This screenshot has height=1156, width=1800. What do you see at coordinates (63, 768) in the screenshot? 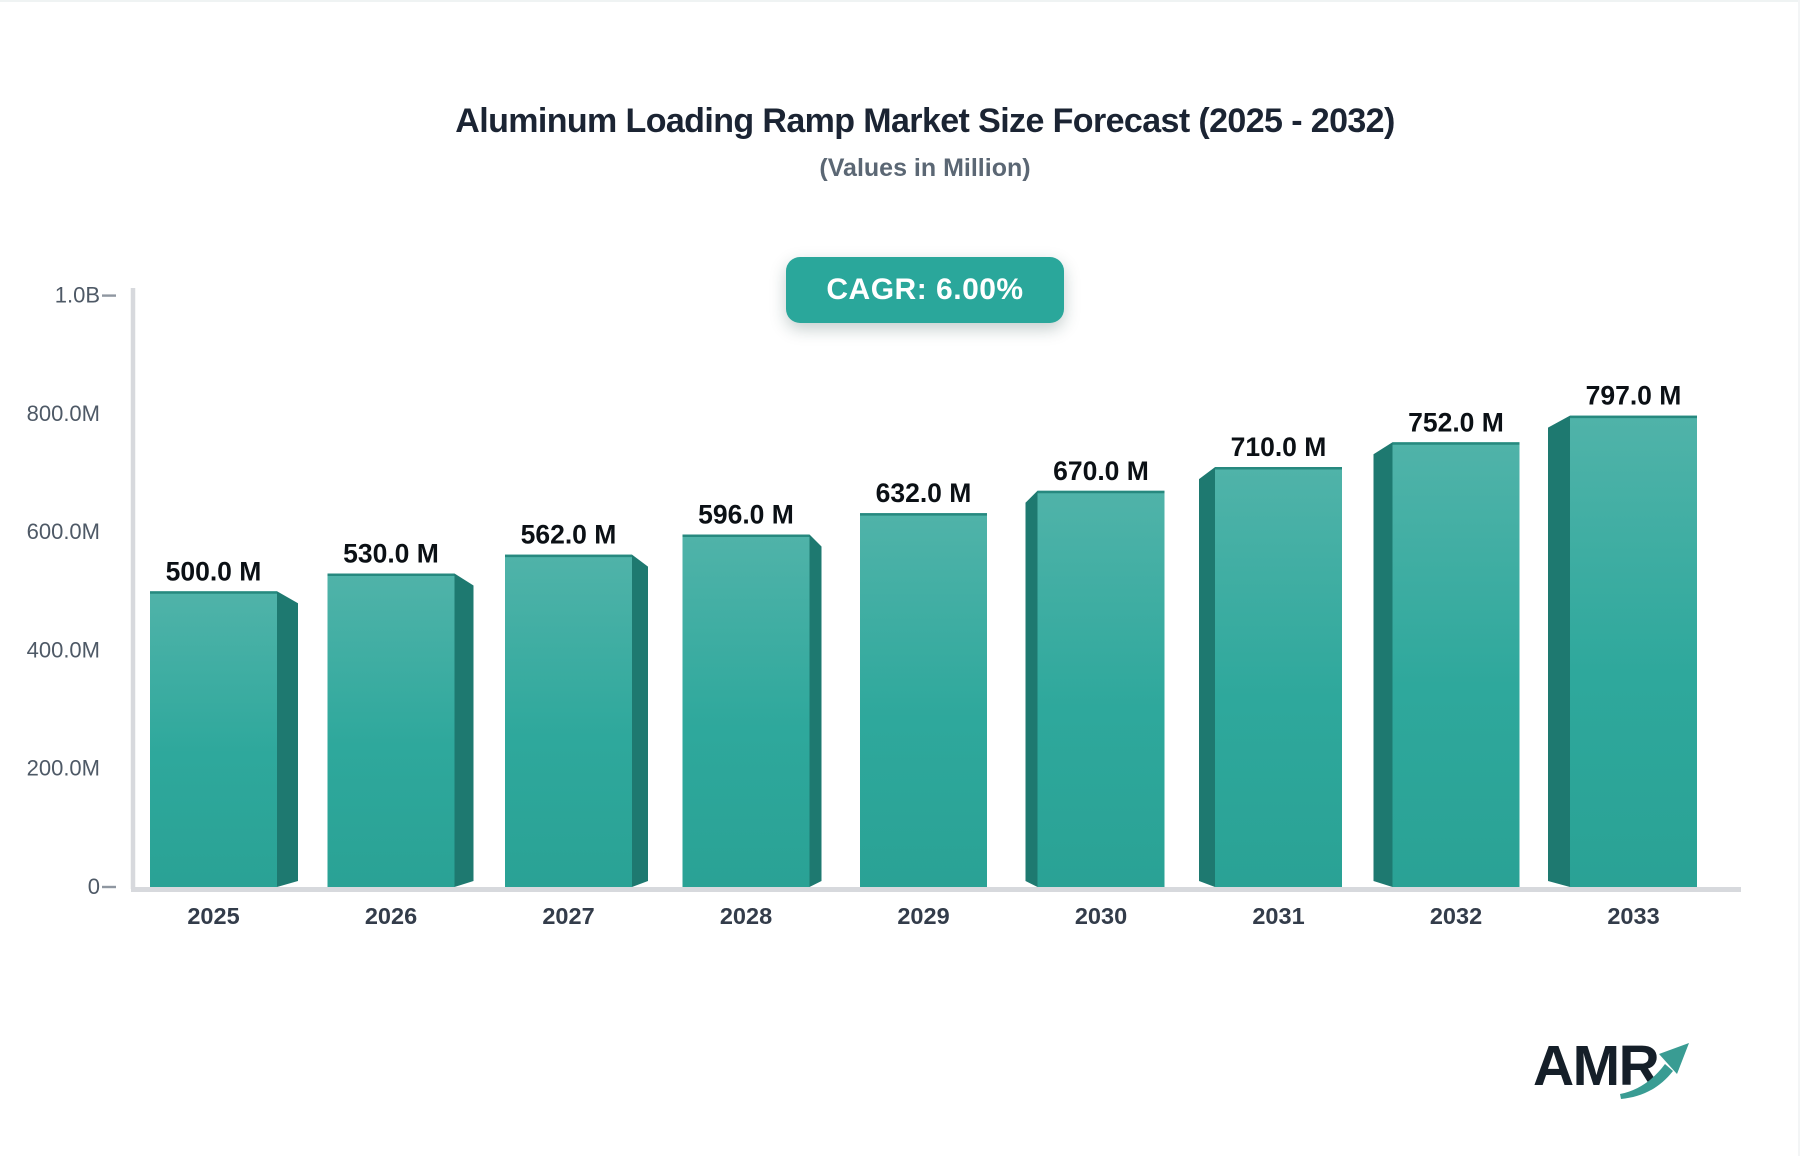
I see `y-axis-tick-label: 200.0M` at bounding box center [63, 768].